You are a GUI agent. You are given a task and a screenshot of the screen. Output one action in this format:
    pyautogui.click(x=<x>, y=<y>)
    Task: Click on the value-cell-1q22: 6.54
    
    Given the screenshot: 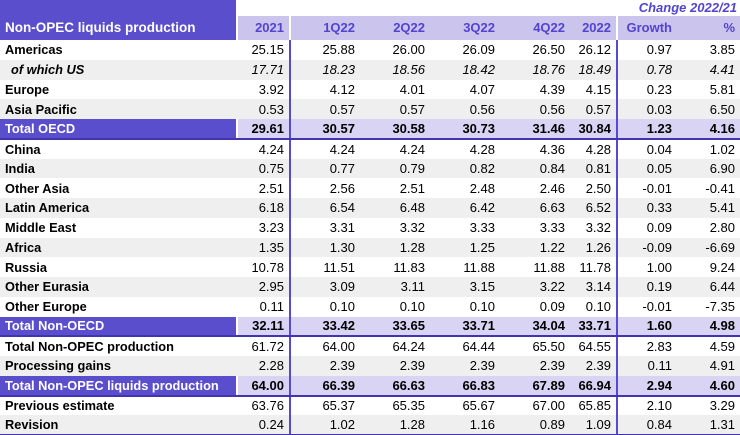 What is the action you would take?
    pyautogui.click(x=325, y=208)
    